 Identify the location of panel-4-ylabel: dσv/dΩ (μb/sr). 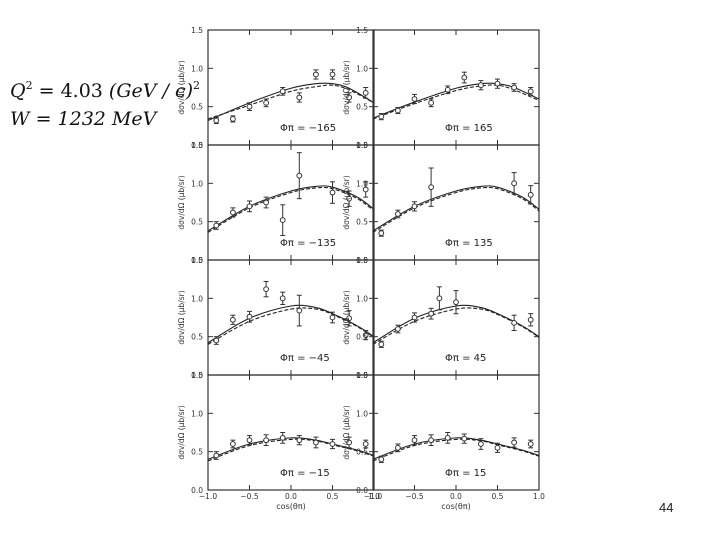
(346, 202).